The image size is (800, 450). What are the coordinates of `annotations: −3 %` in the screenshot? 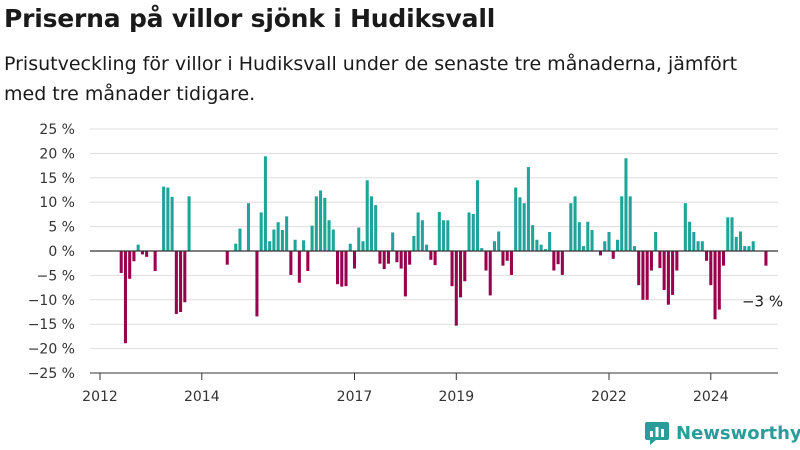 It's located at (762, 302).